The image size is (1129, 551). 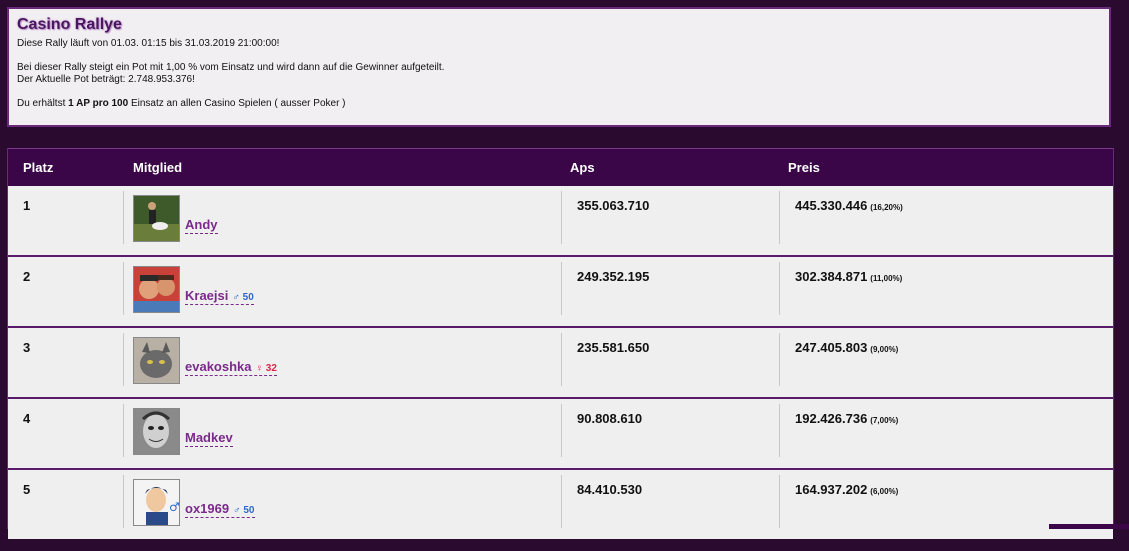 What do you see at coordinates (38, 167) in the screenshot?
I see `header-rank: Platz` at bounding box center [38, 167].